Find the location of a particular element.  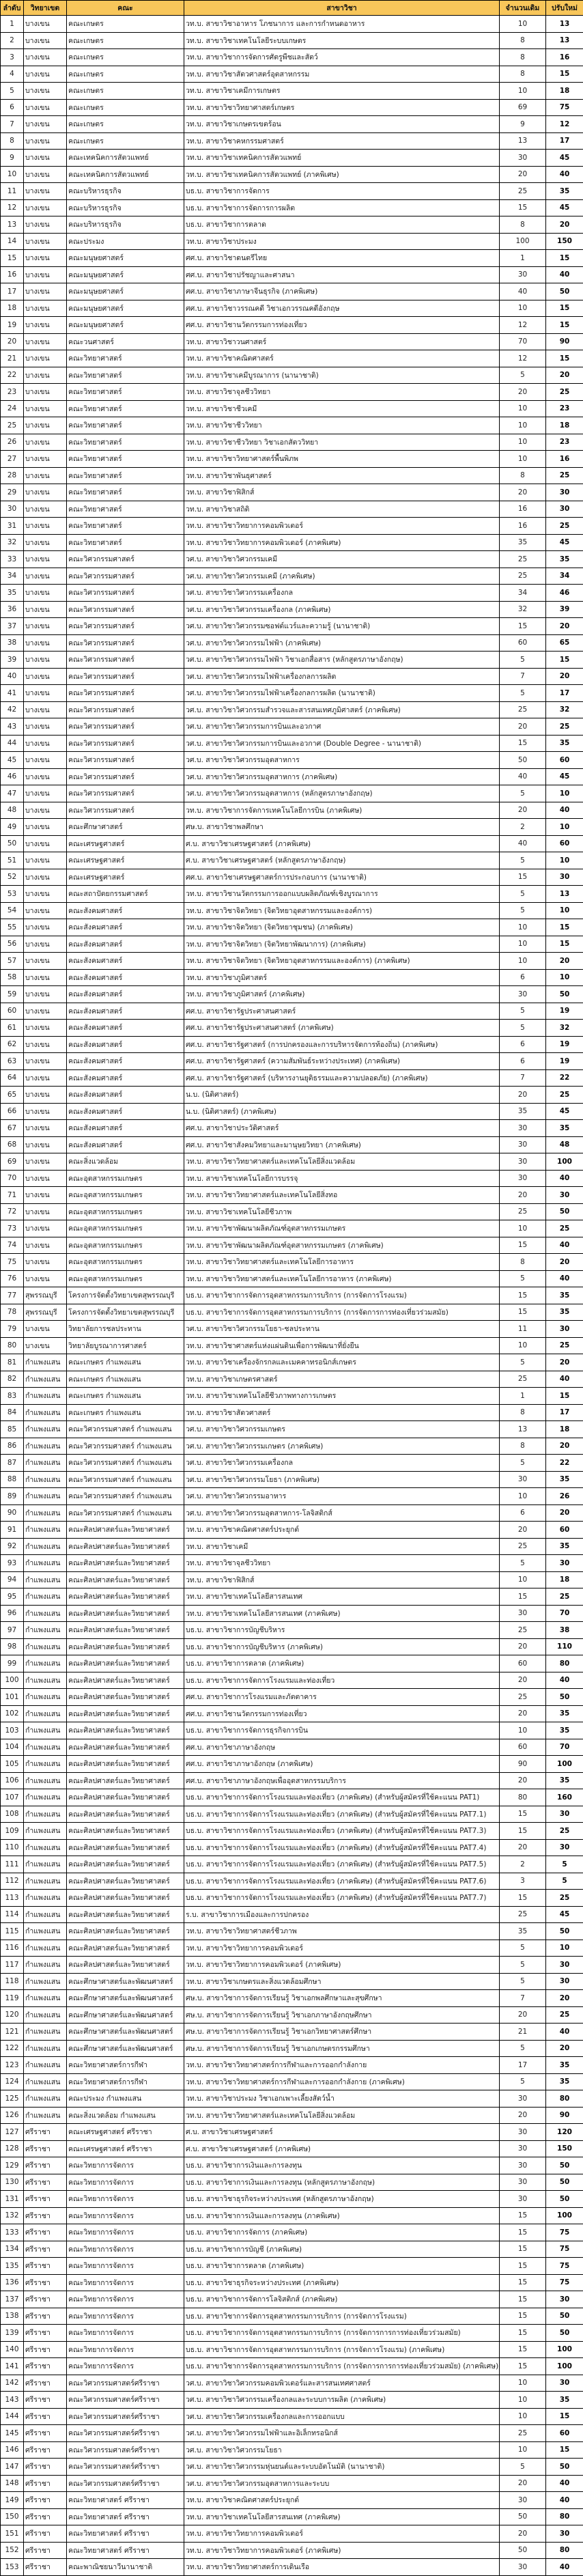

cell-order: 23 is located at coordinates (12, 392).